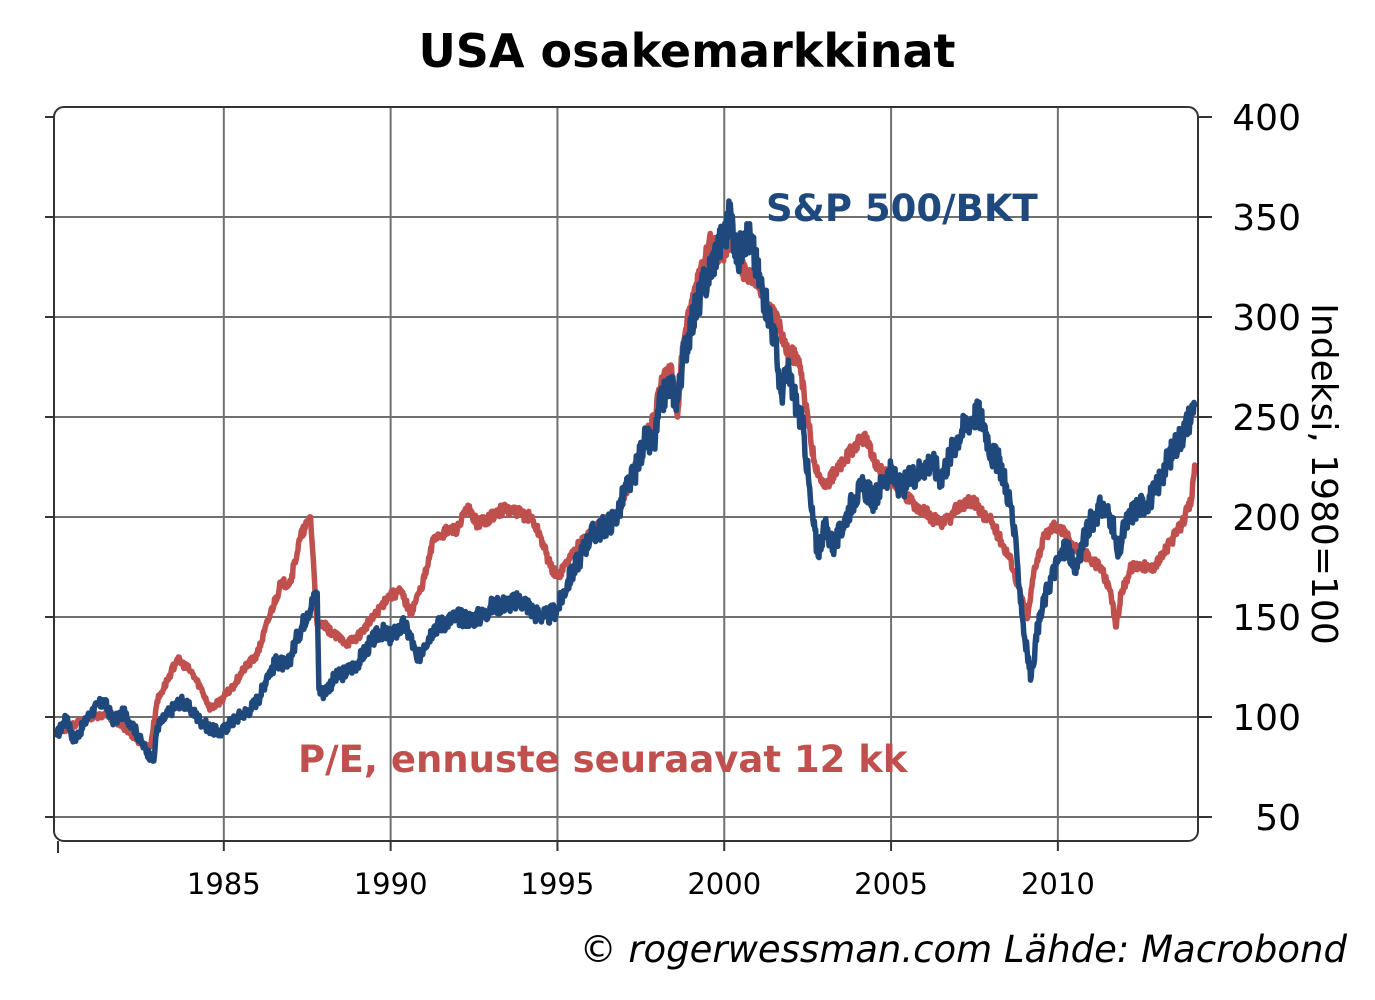 The width and height of the screenshot is (1375, 1000). What do you see at coordinates (603, 759) in the screenshot?
I see `legend-pe-label: P/E, ennuste seuraavat 12 kk` at bounding box center [603, 759].